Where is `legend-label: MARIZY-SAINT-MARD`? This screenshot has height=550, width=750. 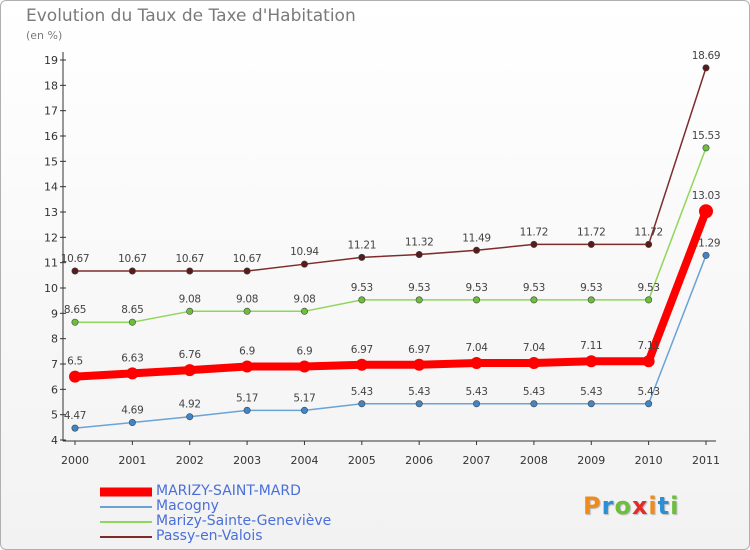
legend-label: MARIZY-SAINT-MARD is located at coordinates (228, 491).